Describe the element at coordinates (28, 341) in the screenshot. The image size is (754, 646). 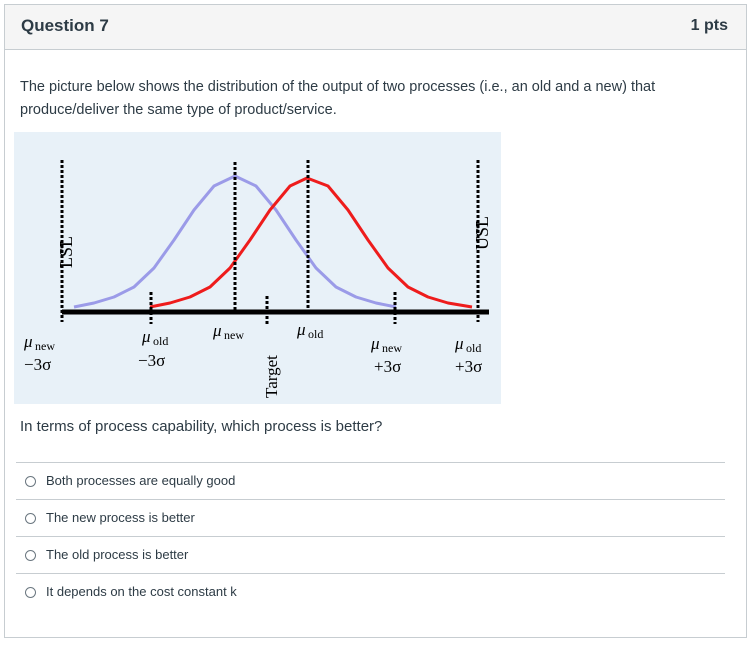
I see `mu-new-minus-symbol: μ` at that location.